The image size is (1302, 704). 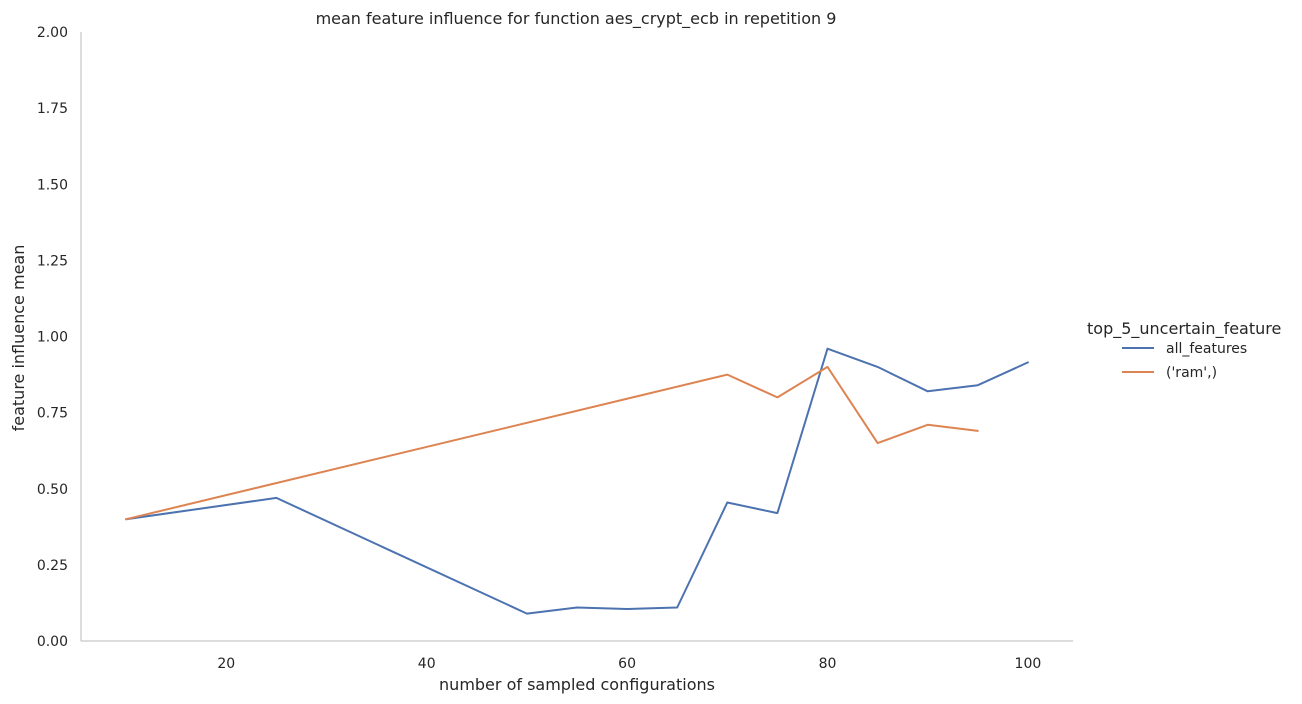 What do you see at coordinates (427, 664) in the screenshot?
I see `x-tick-label: 40` at bounding box center [427, 664].